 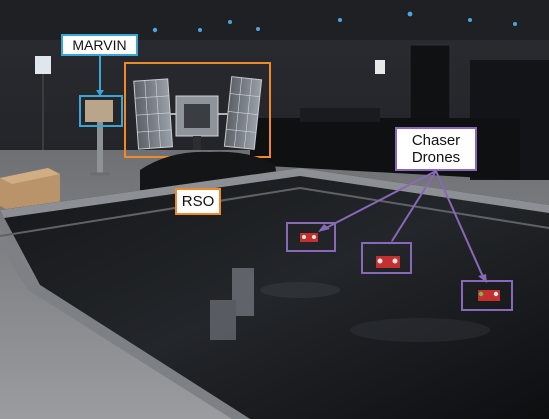 What do you see at coordinates (436, 149) in the screenshot?
I see `chaser-drones-label: Chaser Drones` at bounding box center [436, 149].